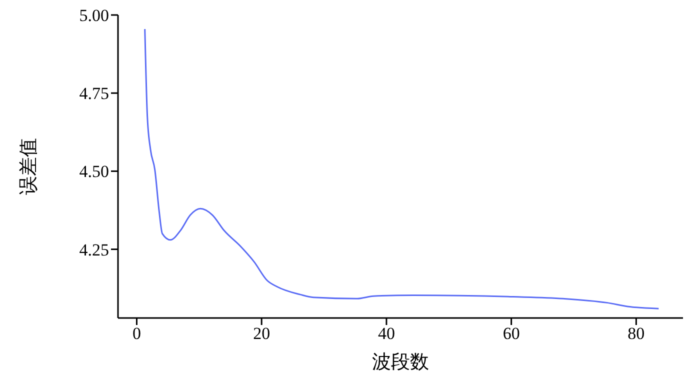 The width and height of the screenshot is (700, 378). What do you see at coordinates (511, 334) in the screenshot?
I see `x-tick-label: 60` at bounding box center [511, 334].